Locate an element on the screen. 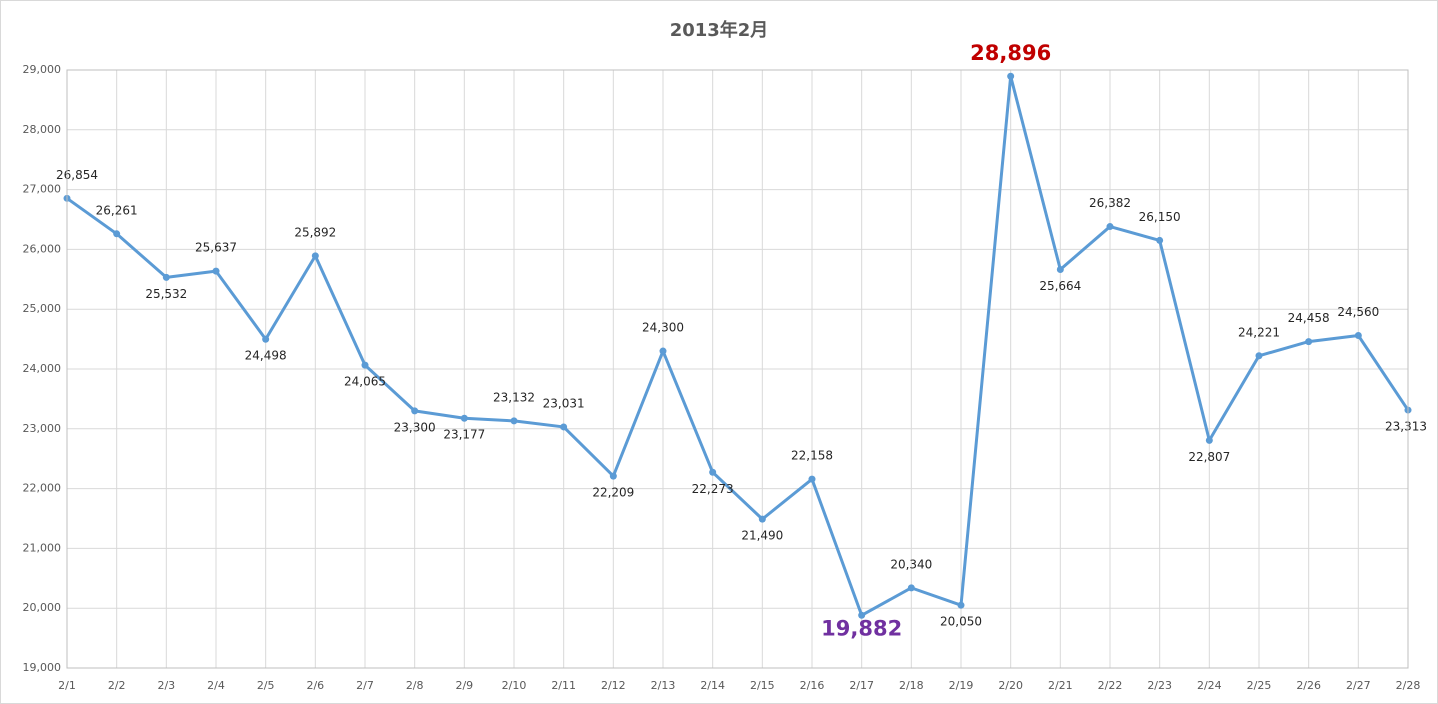 The image size is (1438, 704). x-tick-label: 2/27 is located at coordinates (1358, 685).